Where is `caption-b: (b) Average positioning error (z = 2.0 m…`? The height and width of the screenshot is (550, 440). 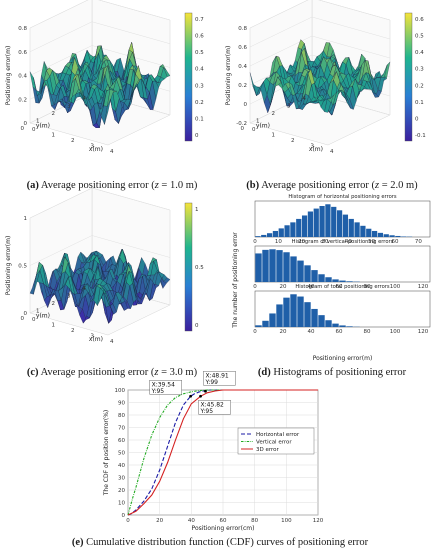
caption-b: (b) Average positioning error (z = 2.0 m… is located at coordinates (332, 185).